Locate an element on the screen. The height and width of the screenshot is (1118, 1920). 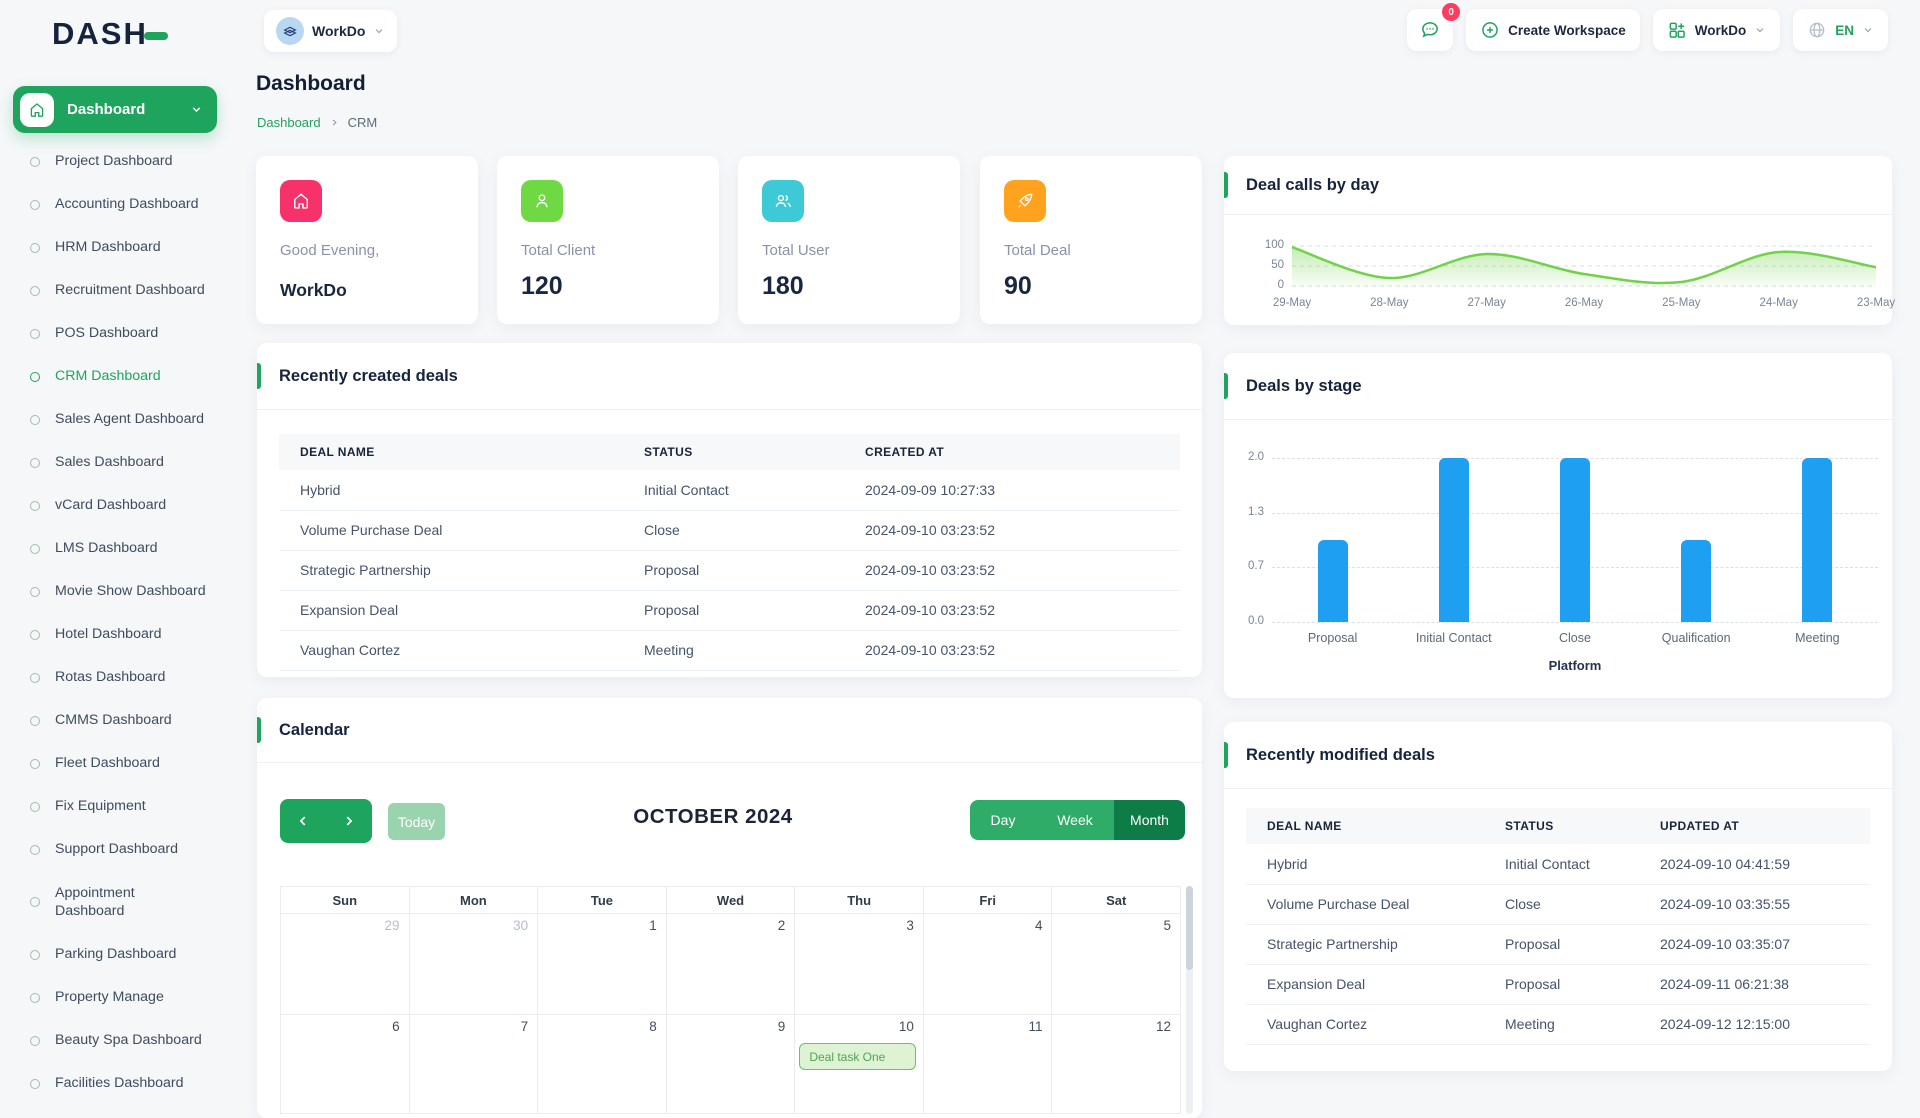
workspace-selector: WorkDo is located at coordinates (331, 31).